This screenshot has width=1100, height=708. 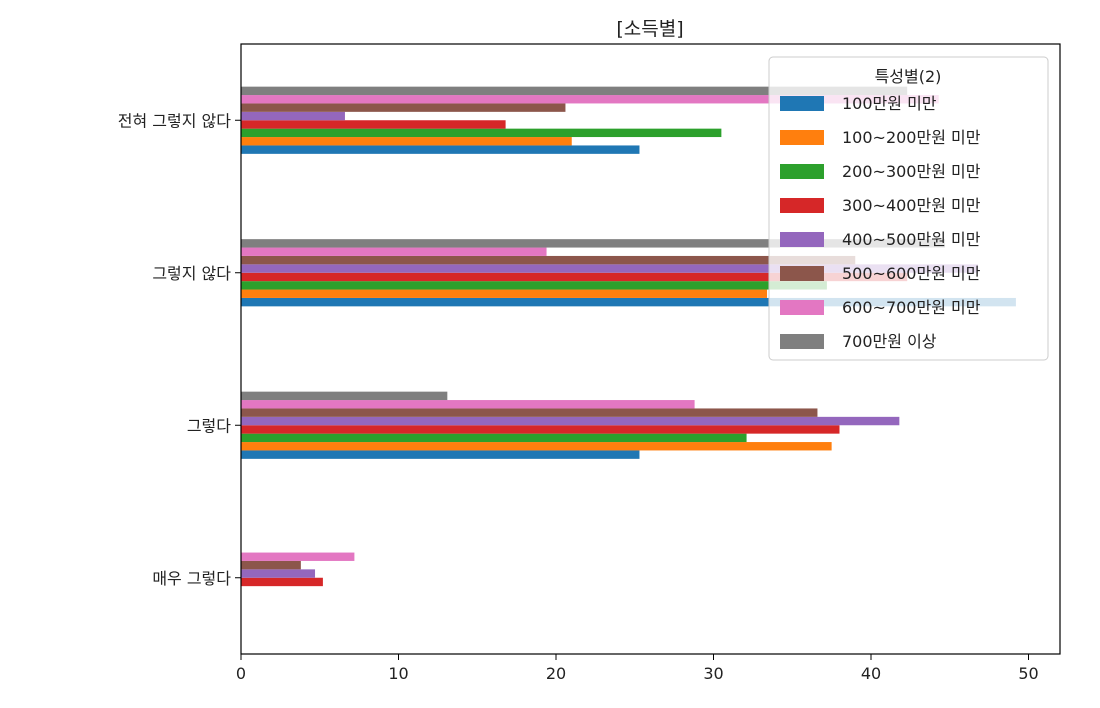 What do you see at coordinates (713, 673) in the screenshot?
I see `x-tick-label: 30` at bounding box center [713, 673].